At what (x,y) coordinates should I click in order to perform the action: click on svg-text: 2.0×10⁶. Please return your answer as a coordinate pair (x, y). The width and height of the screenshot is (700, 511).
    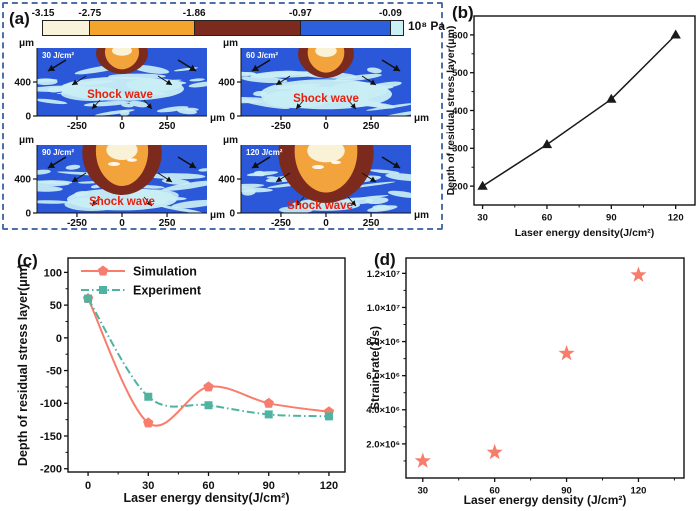
    Looking at the image, I should click on (383, 444).